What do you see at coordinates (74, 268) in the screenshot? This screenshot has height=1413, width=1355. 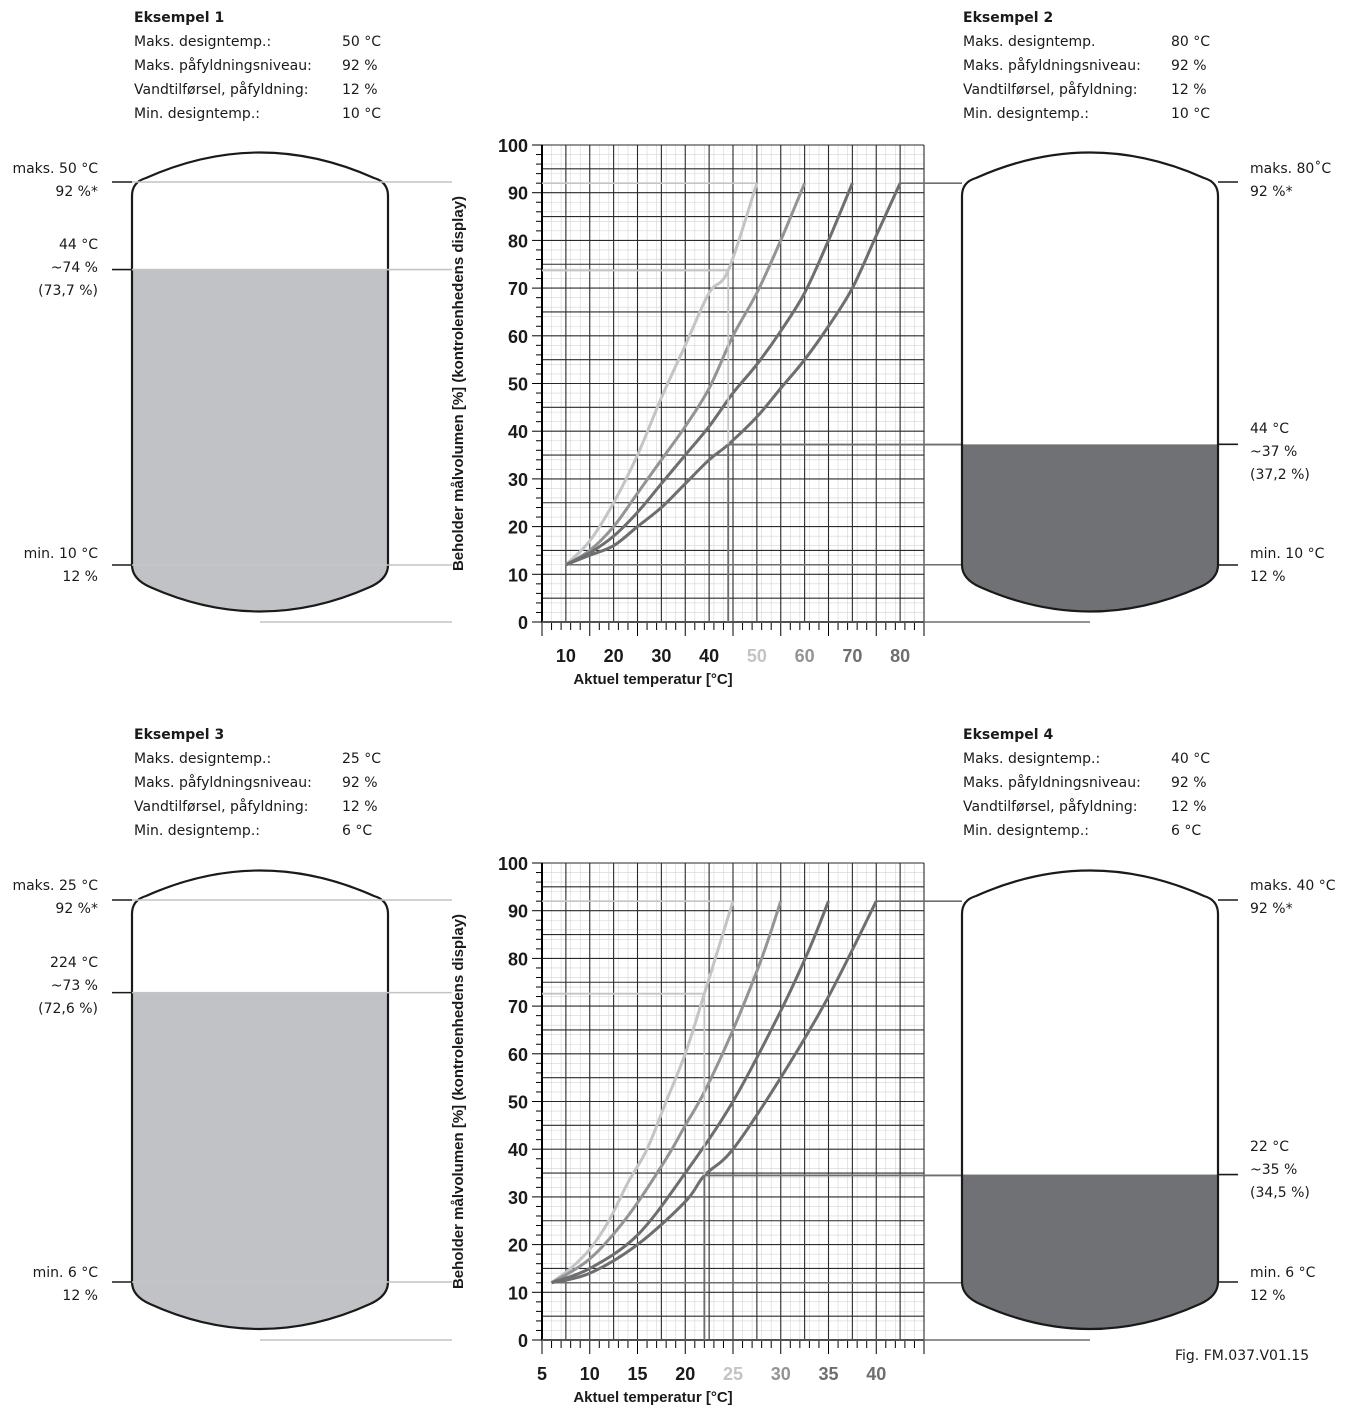 I see `label-line: ~74 %` at bounding box center [74, 268].